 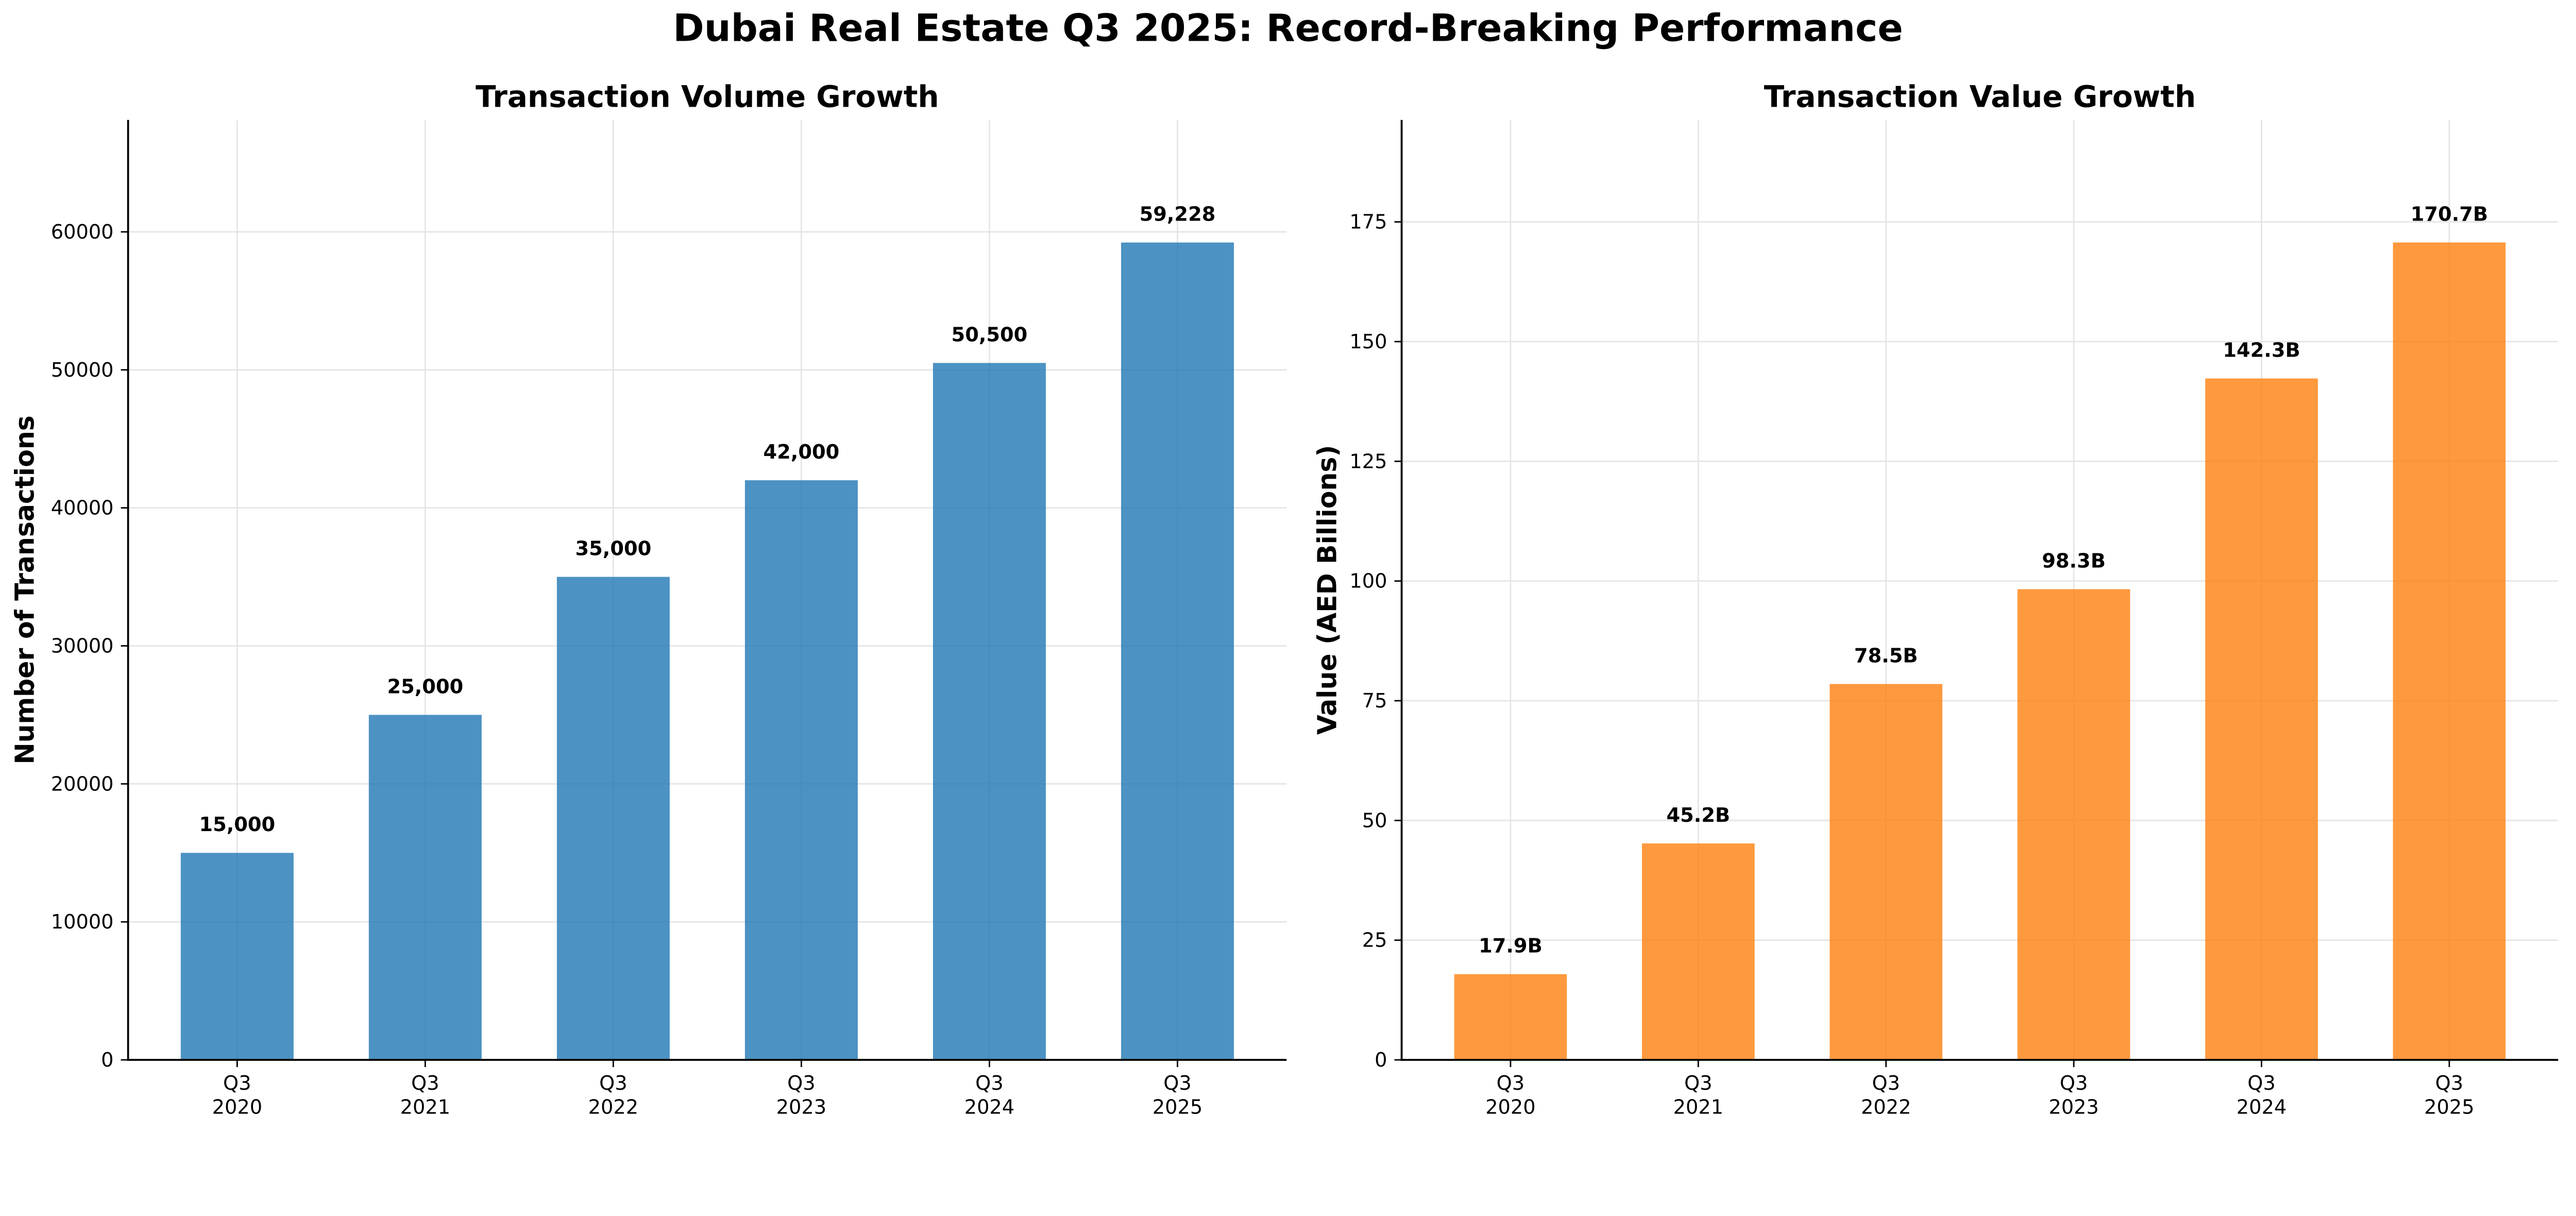 I want to click on volume-x-tick-label-line: 2021, so click(x=425, y=1107).